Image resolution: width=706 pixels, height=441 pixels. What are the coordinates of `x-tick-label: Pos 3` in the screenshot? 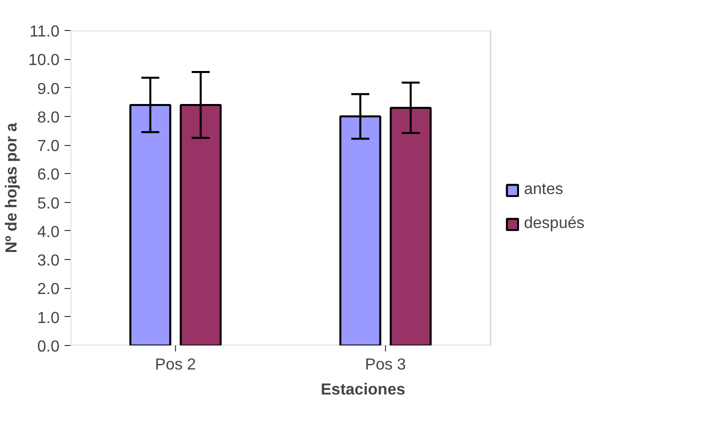 It's located at (385, 365).